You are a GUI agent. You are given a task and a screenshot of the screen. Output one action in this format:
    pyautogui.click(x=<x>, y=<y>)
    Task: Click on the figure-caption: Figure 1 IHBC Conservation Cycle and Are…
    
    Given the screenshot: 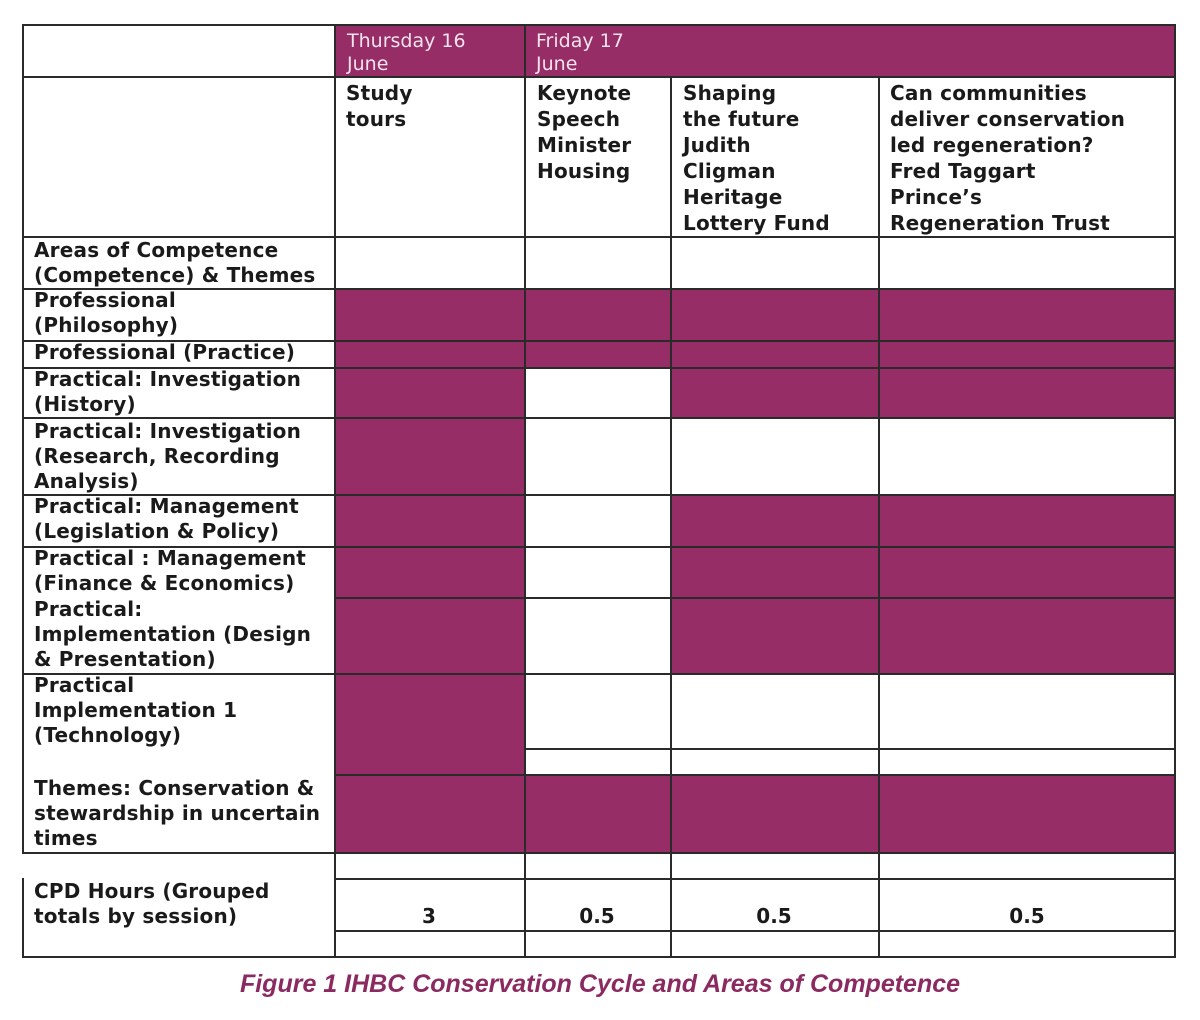 What is the action you would take?
    pyautogui.click(x=600, y=984)
    